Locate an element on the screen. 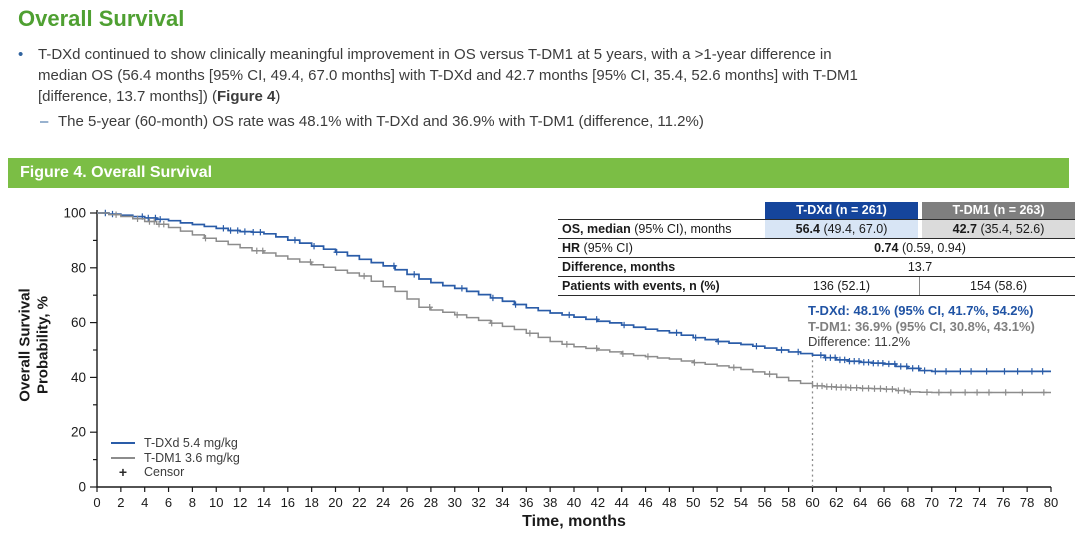 The image size is (1080, 534). table-row-difference: Difference, months 13.7 is located at coordinates (816, 267).